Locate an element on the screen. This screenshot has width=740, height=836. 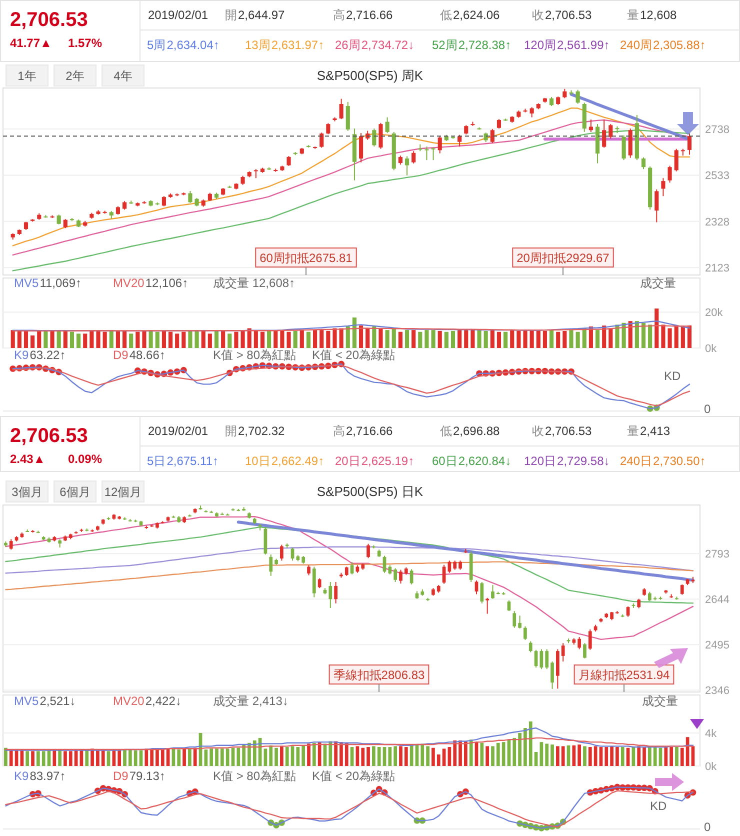
text: 開 is located at coordinates (231, 431).